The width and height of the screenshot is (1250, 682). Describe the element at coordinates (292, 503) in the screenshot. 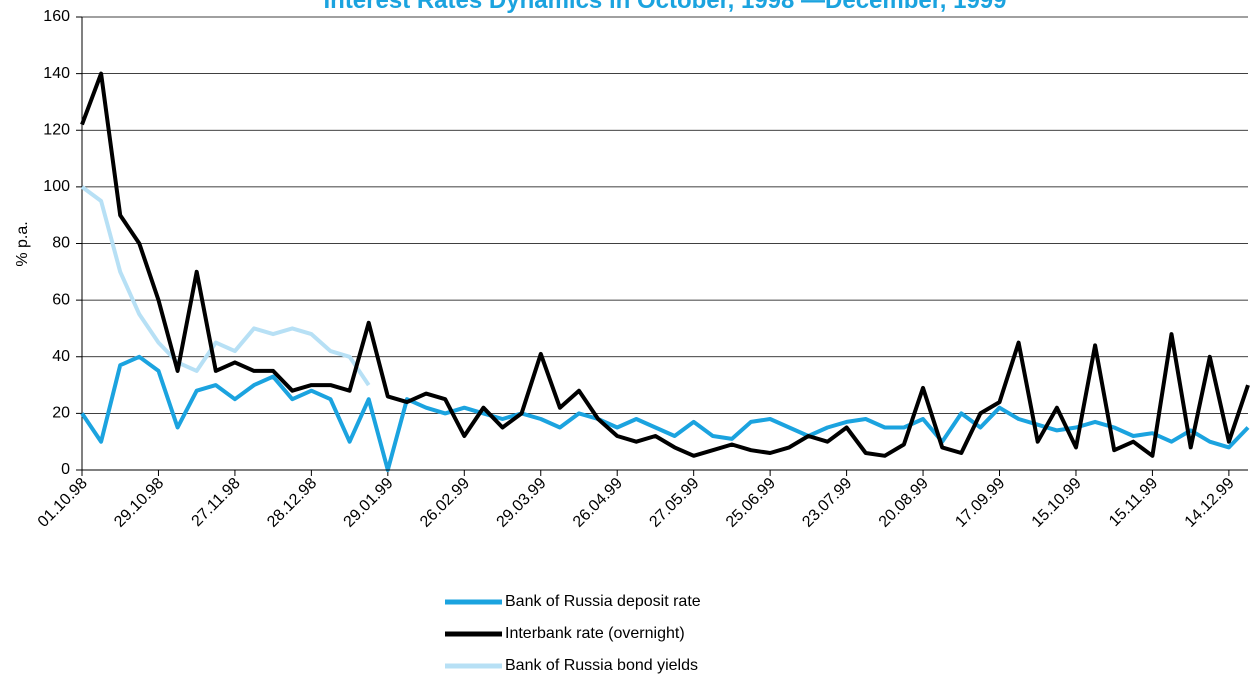

I see `x-tick-label: 28.12.98` at that location.